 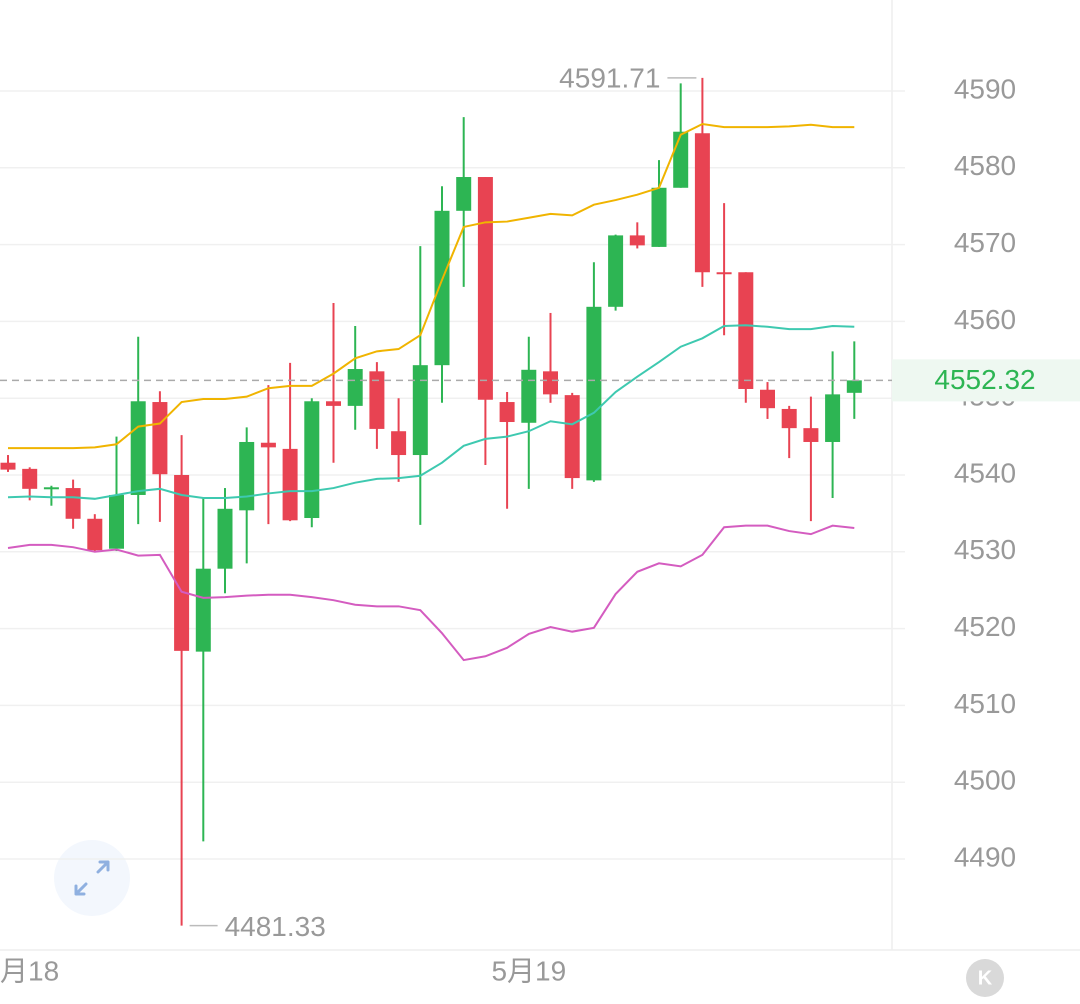 I want to click on y-tick-label: 4570, so click(x=985, y=242).